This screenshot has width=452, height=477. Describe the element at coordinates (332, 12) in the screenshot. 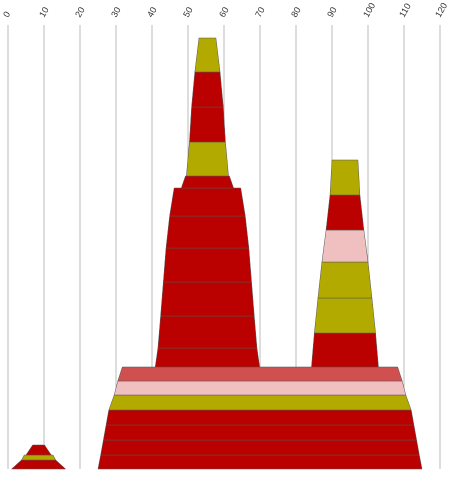

I see `x-tick-label: 90` at that location.